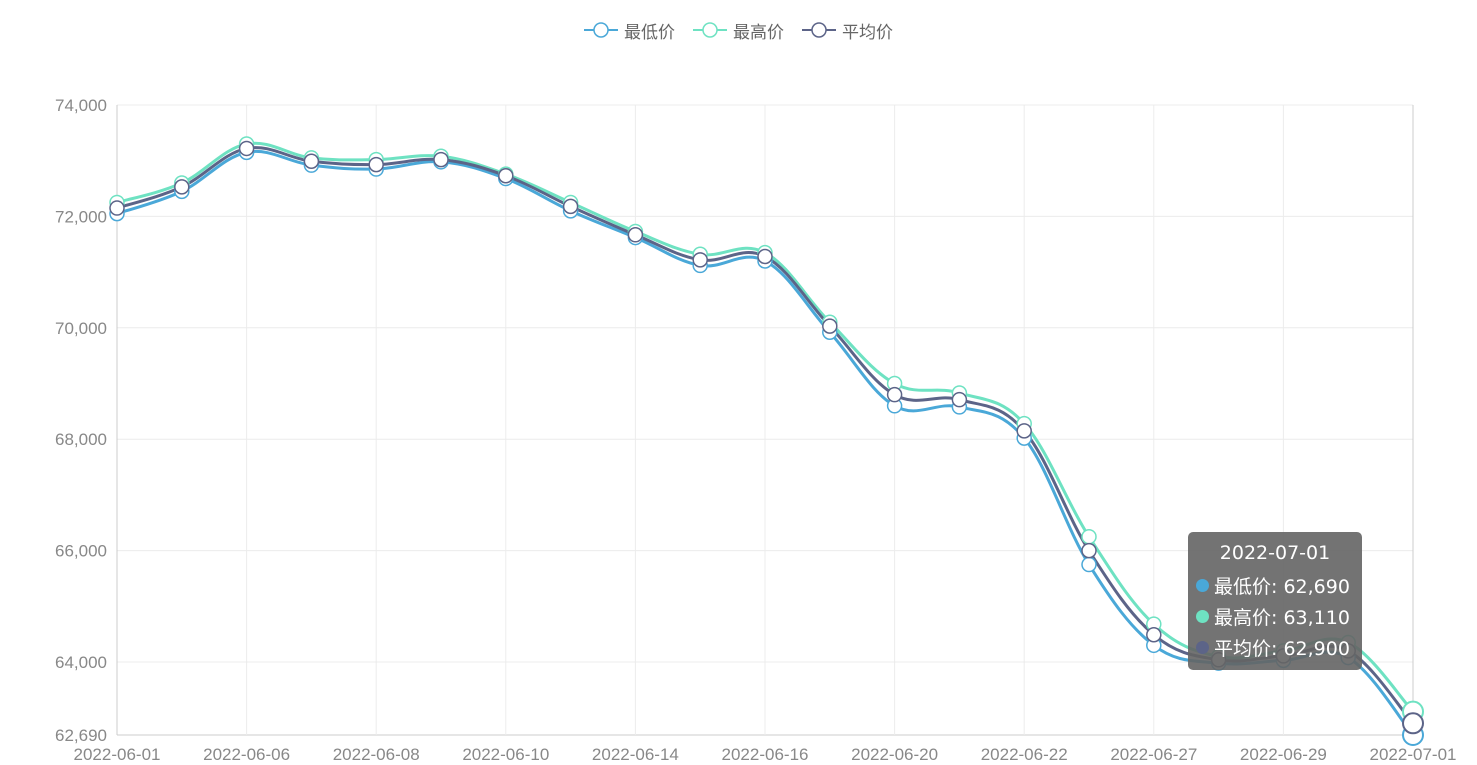 This screenshot has height=765, width=1477. I want to click on legend-label-avg: 平均价, so click(867, 32).